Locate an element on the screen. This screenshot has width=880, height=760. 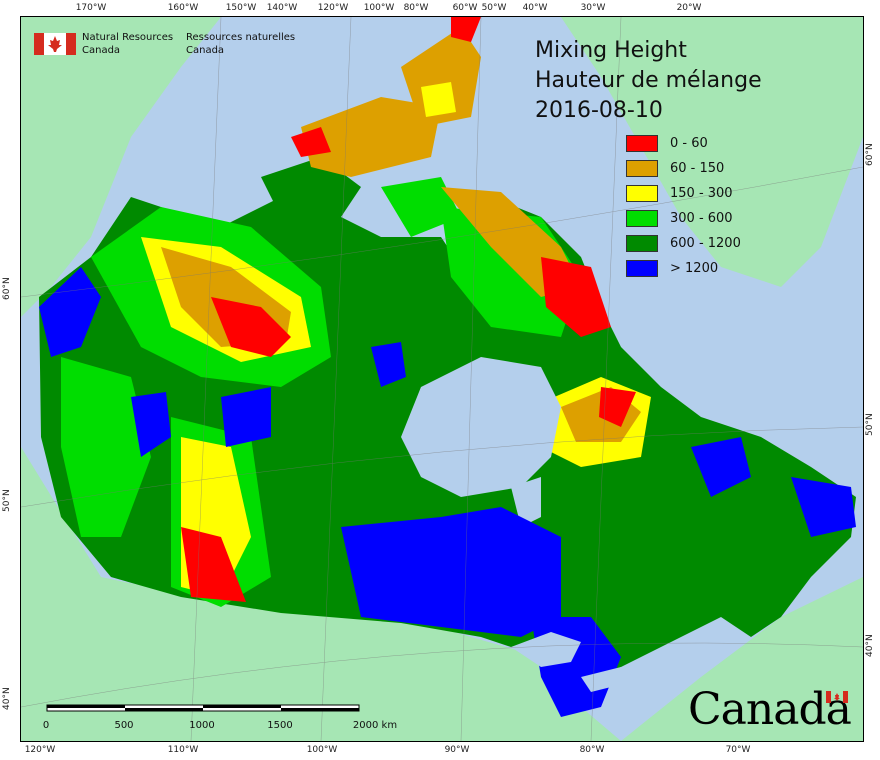
legend-label: 60 - 150 is located at coordinates (697, 168).